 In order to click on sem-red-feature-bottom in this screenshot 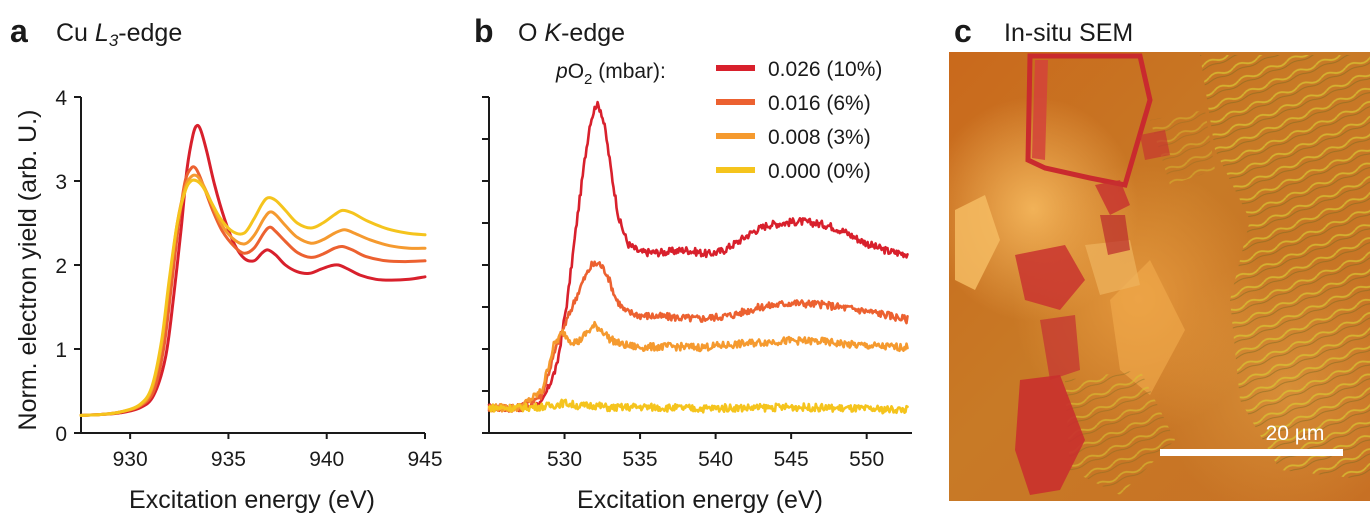, I will do `click(1050, 435)`.